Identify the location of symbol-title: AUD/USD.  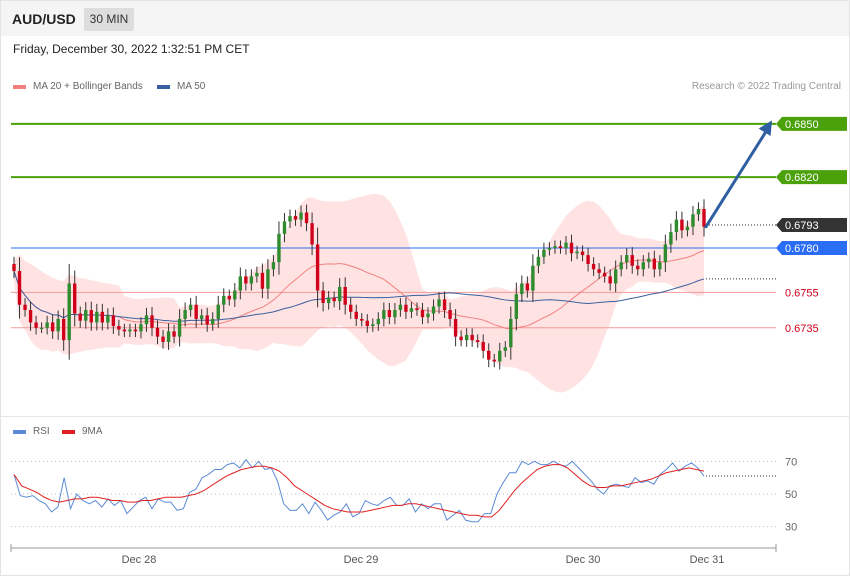
(44, 19).